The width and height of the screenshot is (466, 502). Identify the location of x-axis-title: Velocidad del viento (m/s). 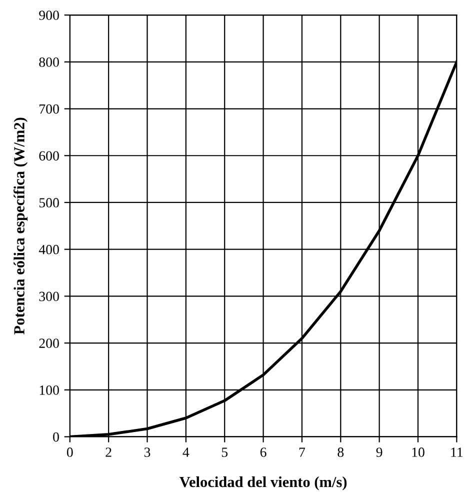
(263, 483).